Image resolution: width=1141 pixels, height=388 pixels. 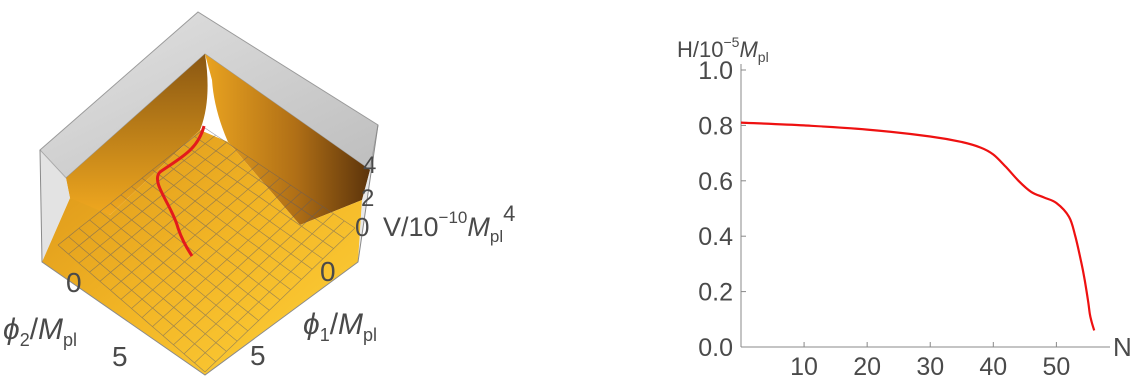 I want to click on y-ticks: 0.0 0.2 0.4 0.6 0.8 1.0, so click(x=722, y=209).